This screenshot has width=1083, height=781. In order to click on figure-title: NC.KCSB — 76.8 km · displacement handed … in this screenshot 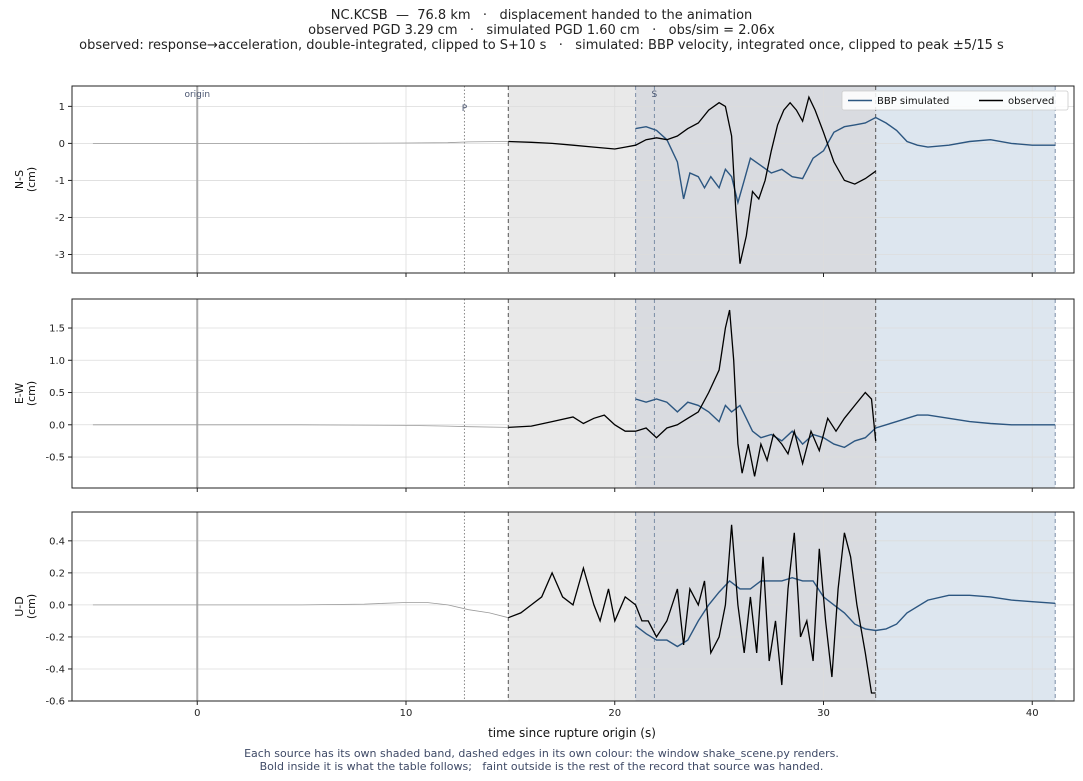, I will do `click(541, 30)`.